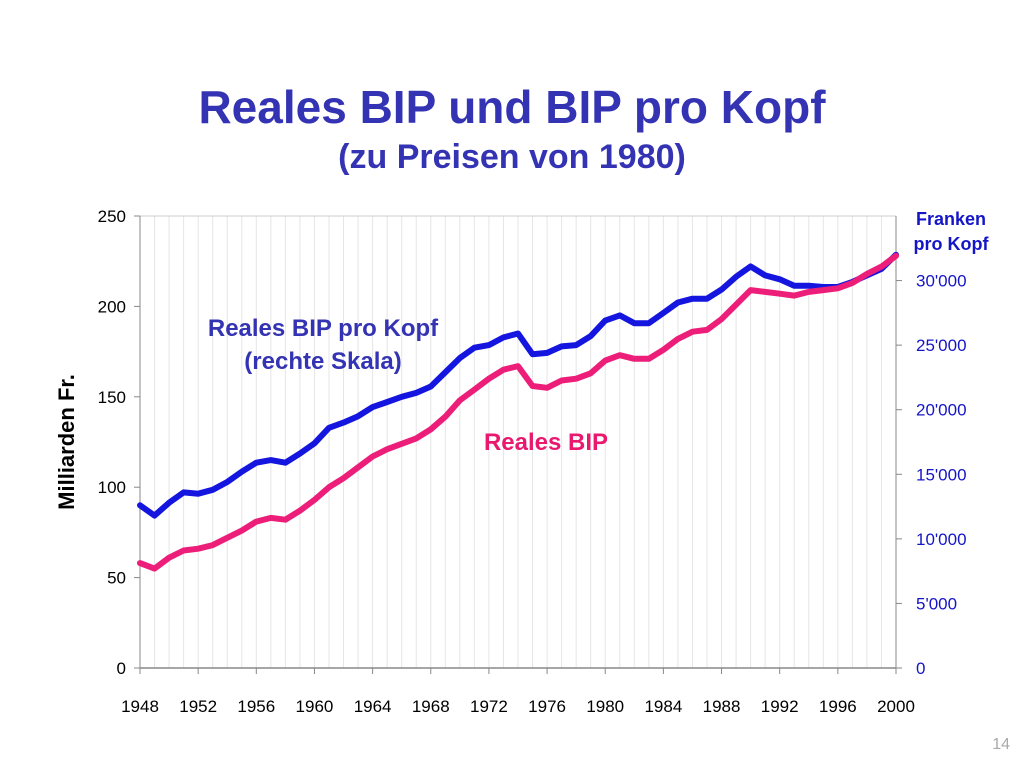 This screenshot has height=768, width=1024. What do you see at coordinates (121, 668) in the screenshot?
I see `y-tick-label: 0` at bounding box center [121, 668].